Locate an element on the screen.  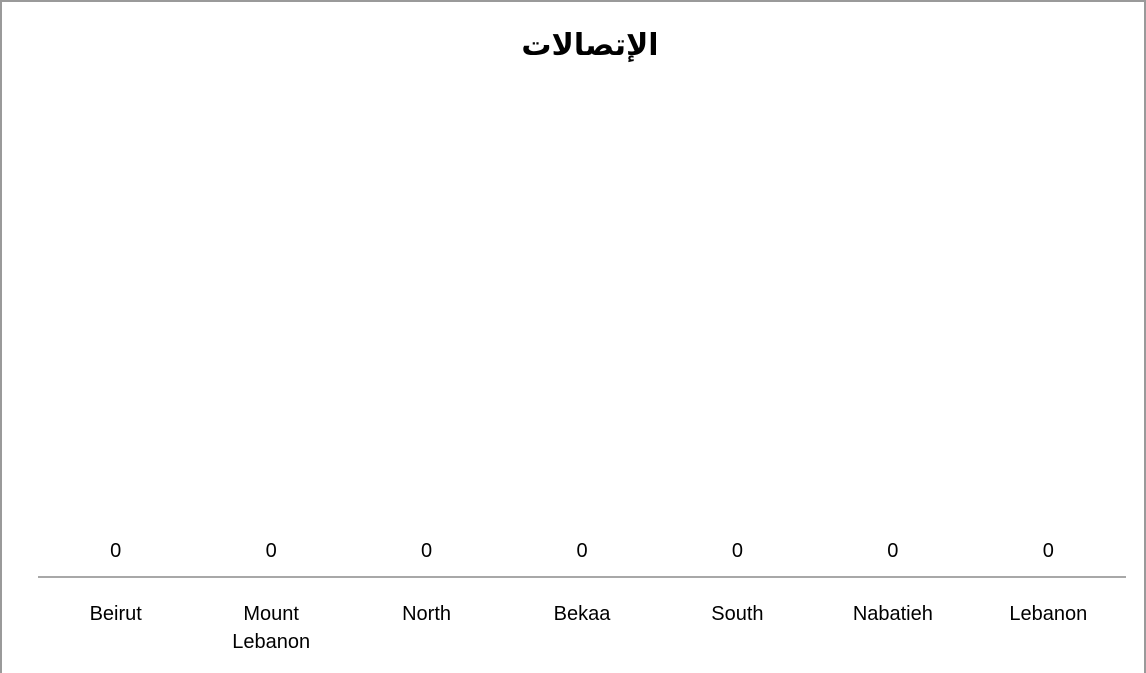
x-tick-label: North is located at coordinates (426, 614).